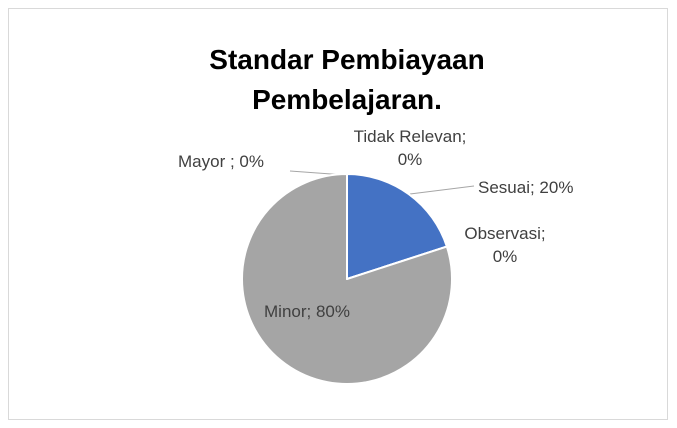 The width and height of the screenshot is (677, 428). Describe the element at coordinates (347, 79) in the screenshot. I see `chart-title: Standar Pembiayaan Pembelajaran.` at that location.